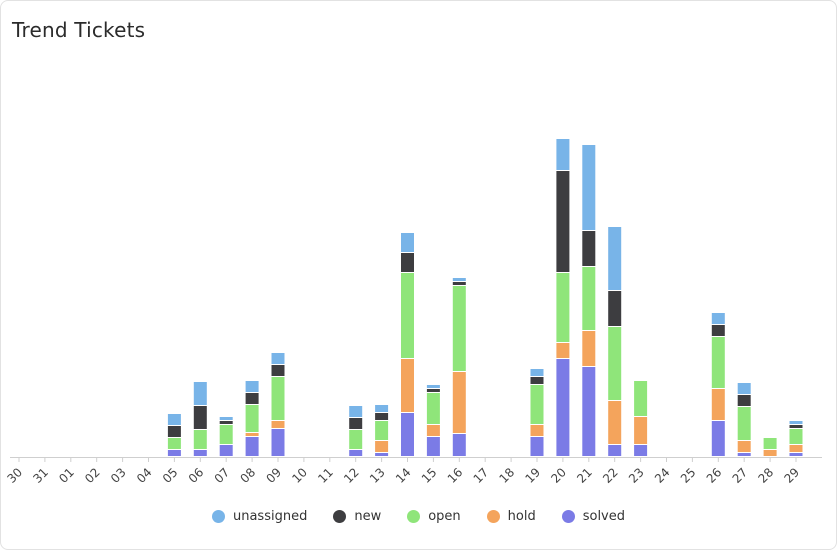 The image size is (837, 550). I want to click on x-tick-label: 20, so click(558, 475).